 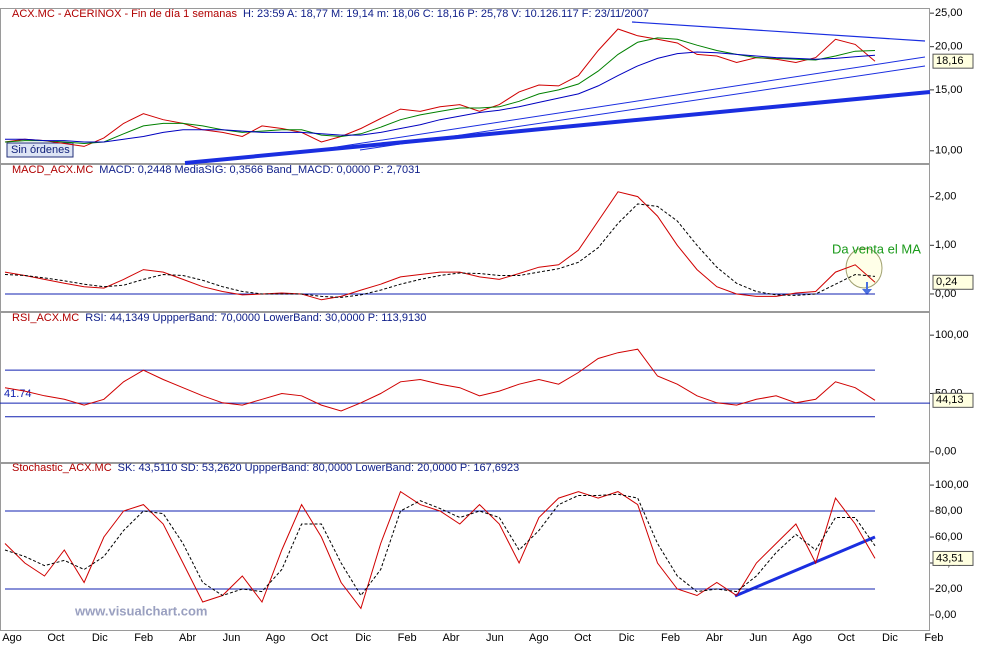 What do you see at coordinates (949, 13) in the screenshot?
I see `y-tick-label: 25,00` at bounding box center [949, 13].